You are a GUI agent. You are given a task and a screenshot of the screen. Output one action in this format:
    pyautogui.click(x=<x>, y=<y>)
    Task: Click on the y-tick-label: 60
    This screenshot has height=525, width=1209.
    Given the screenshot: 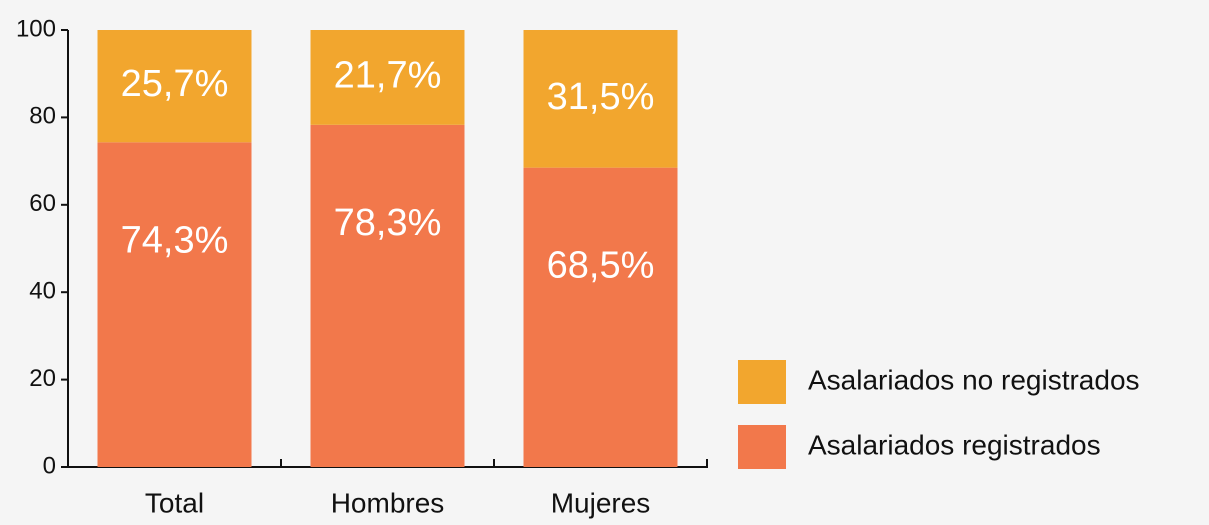 What is the action you would take?
    pyautogui.click(x=42, y=203)
    